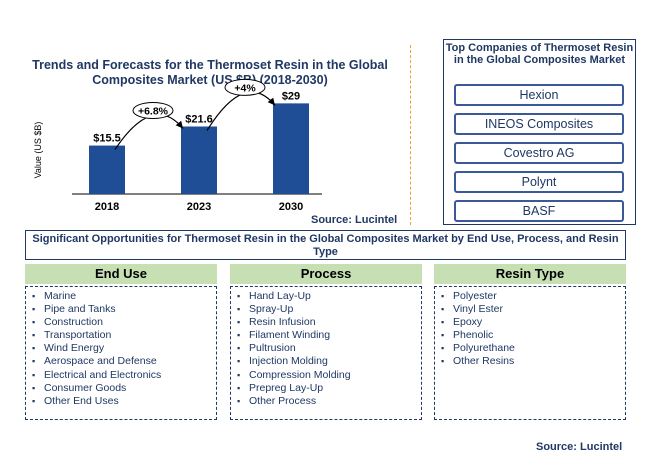 This screenshot has height=473, width=650. What do you see at coordinates (124, 361) in the screenshot?
I see `list-item: Aerospace and Defense` at bounding box center [124, 361].